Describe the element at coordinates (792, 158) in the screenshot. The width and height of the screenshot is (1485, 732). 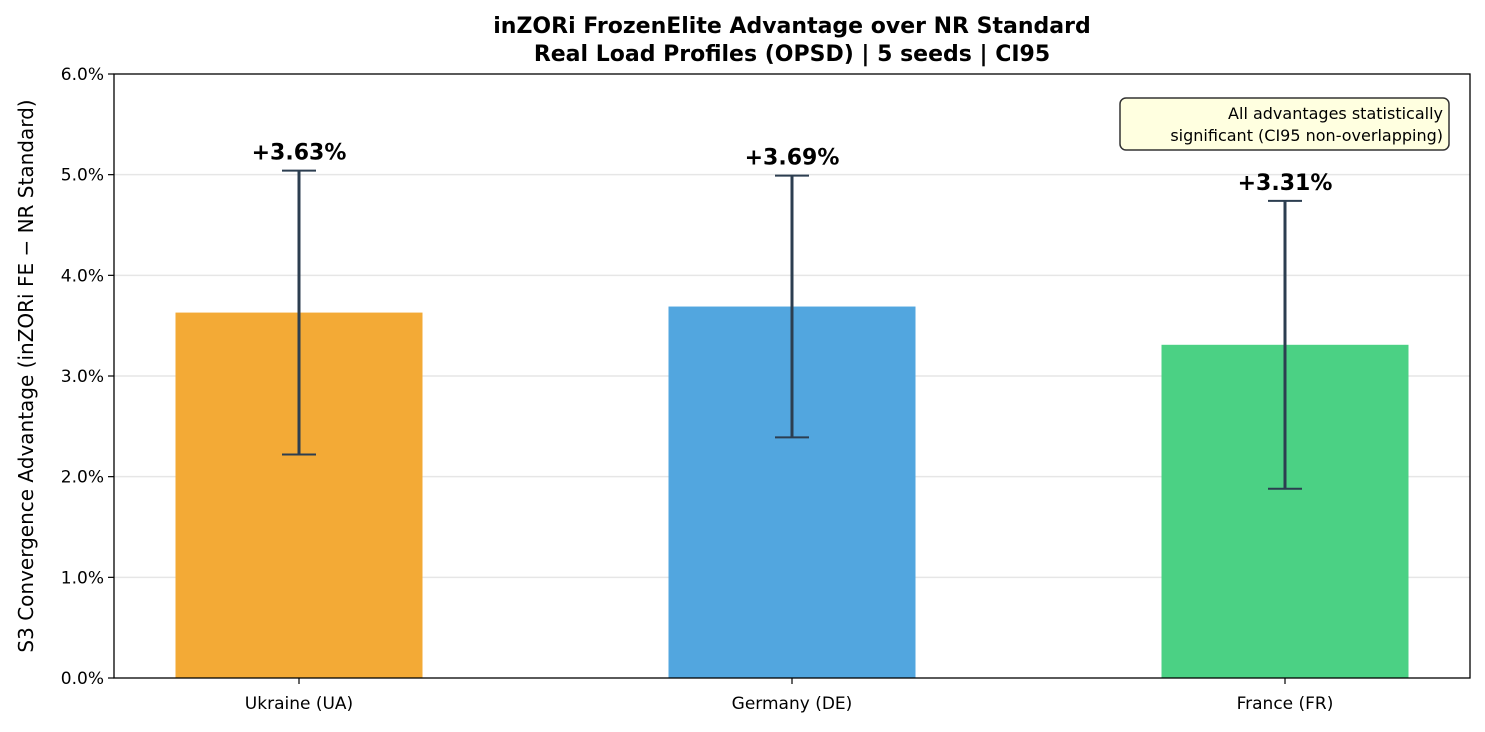
I see `data-label: +3.69%` at that location.